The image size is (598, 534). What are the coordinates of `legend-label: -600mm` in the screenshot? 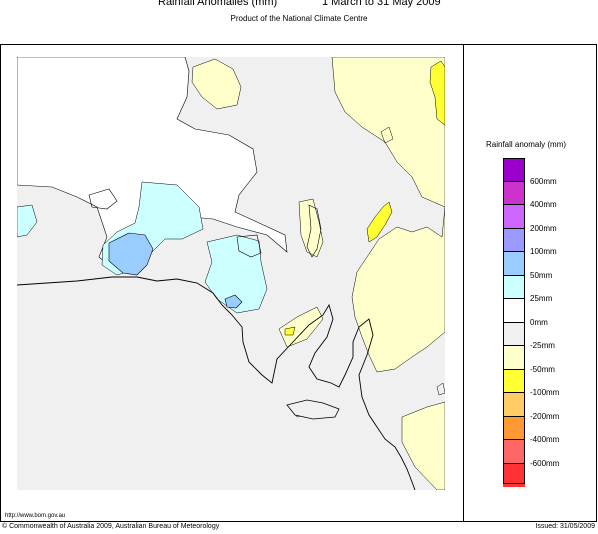 It's located at (545, 463).